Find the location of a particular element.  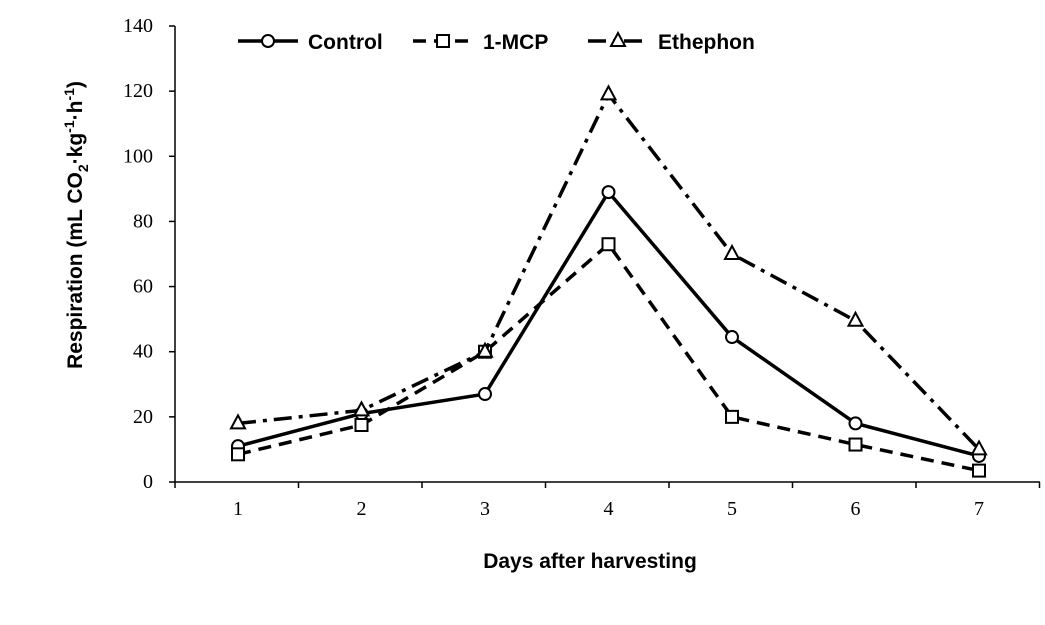

y-axis-label: Respiration (mL CO2·kg-1·h-1) is located at coordinates (76, 225).